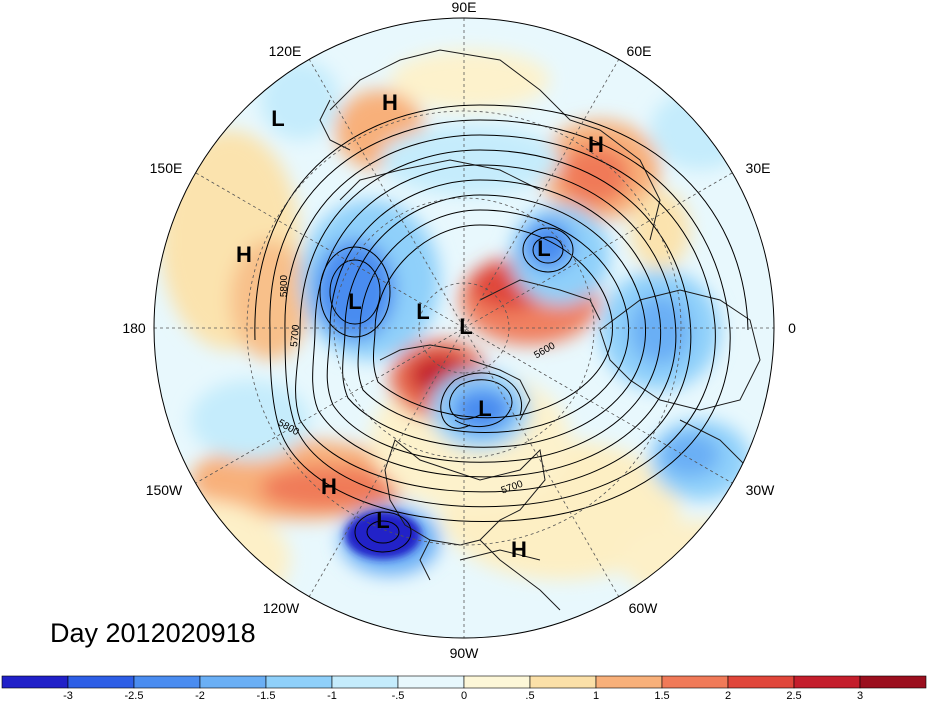  What do you see at coordinates (661, 696) in the screenshot?
I see `colorbar-tick-label: 1.5` at bounding box center [661, 696].